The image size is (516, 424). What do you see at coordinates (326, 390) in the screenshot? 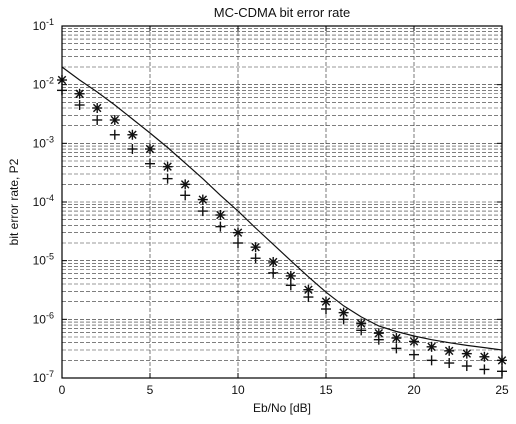
I see `x-tick-label: 15` at bounding box center [326, 390].